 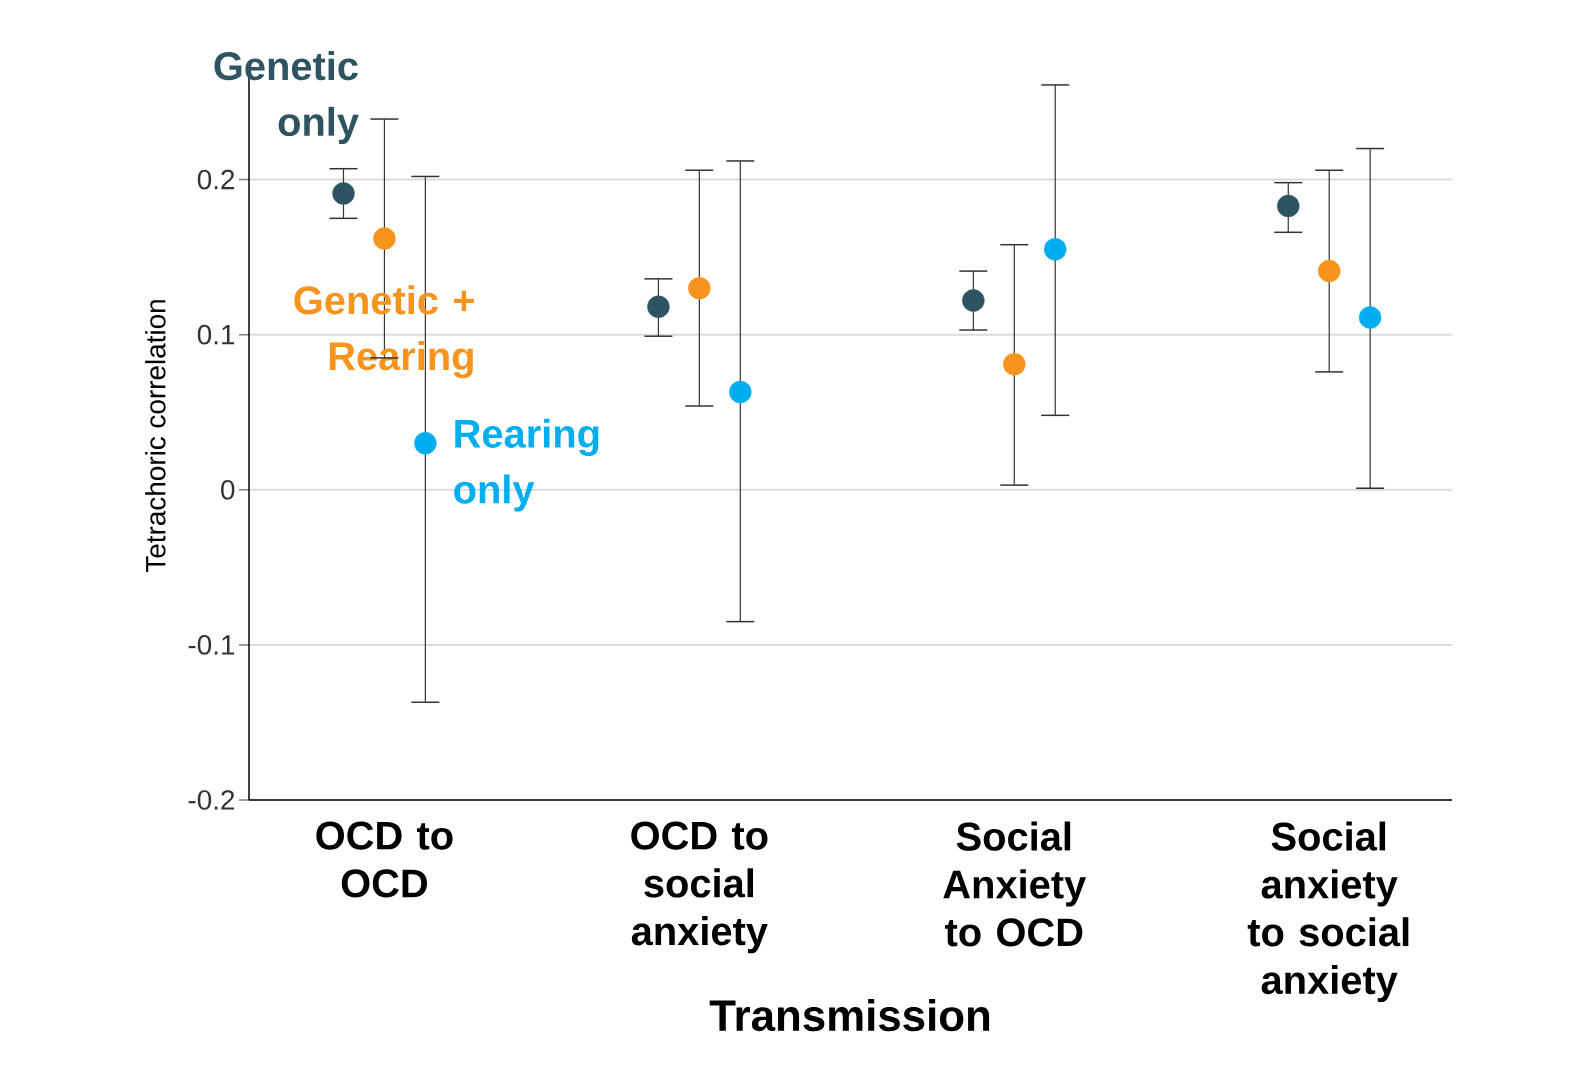 I want to click on legend-label: Rearing only, so click(x=526, y=465).